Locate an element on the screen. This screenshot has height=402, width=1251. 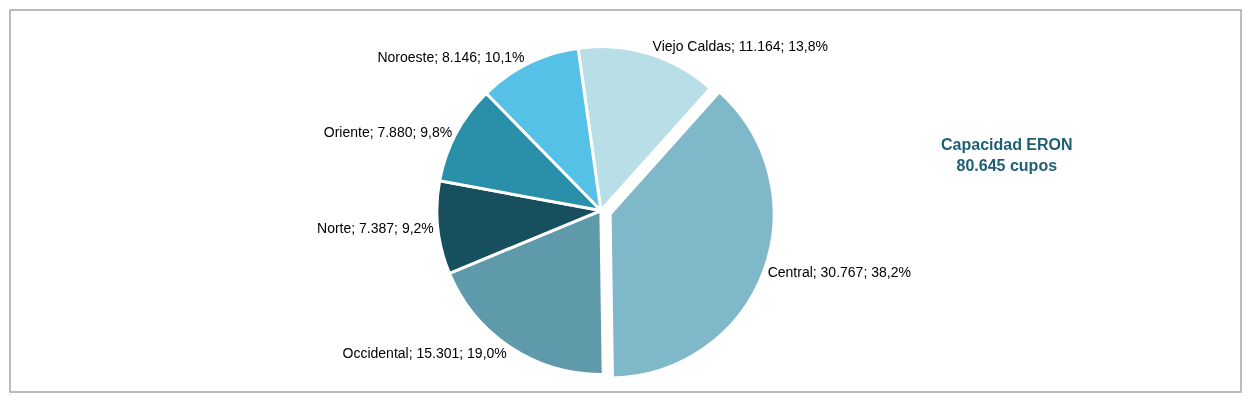
slice-label: Central; 30.767; 38,2% is located at coordinates (839, 272).